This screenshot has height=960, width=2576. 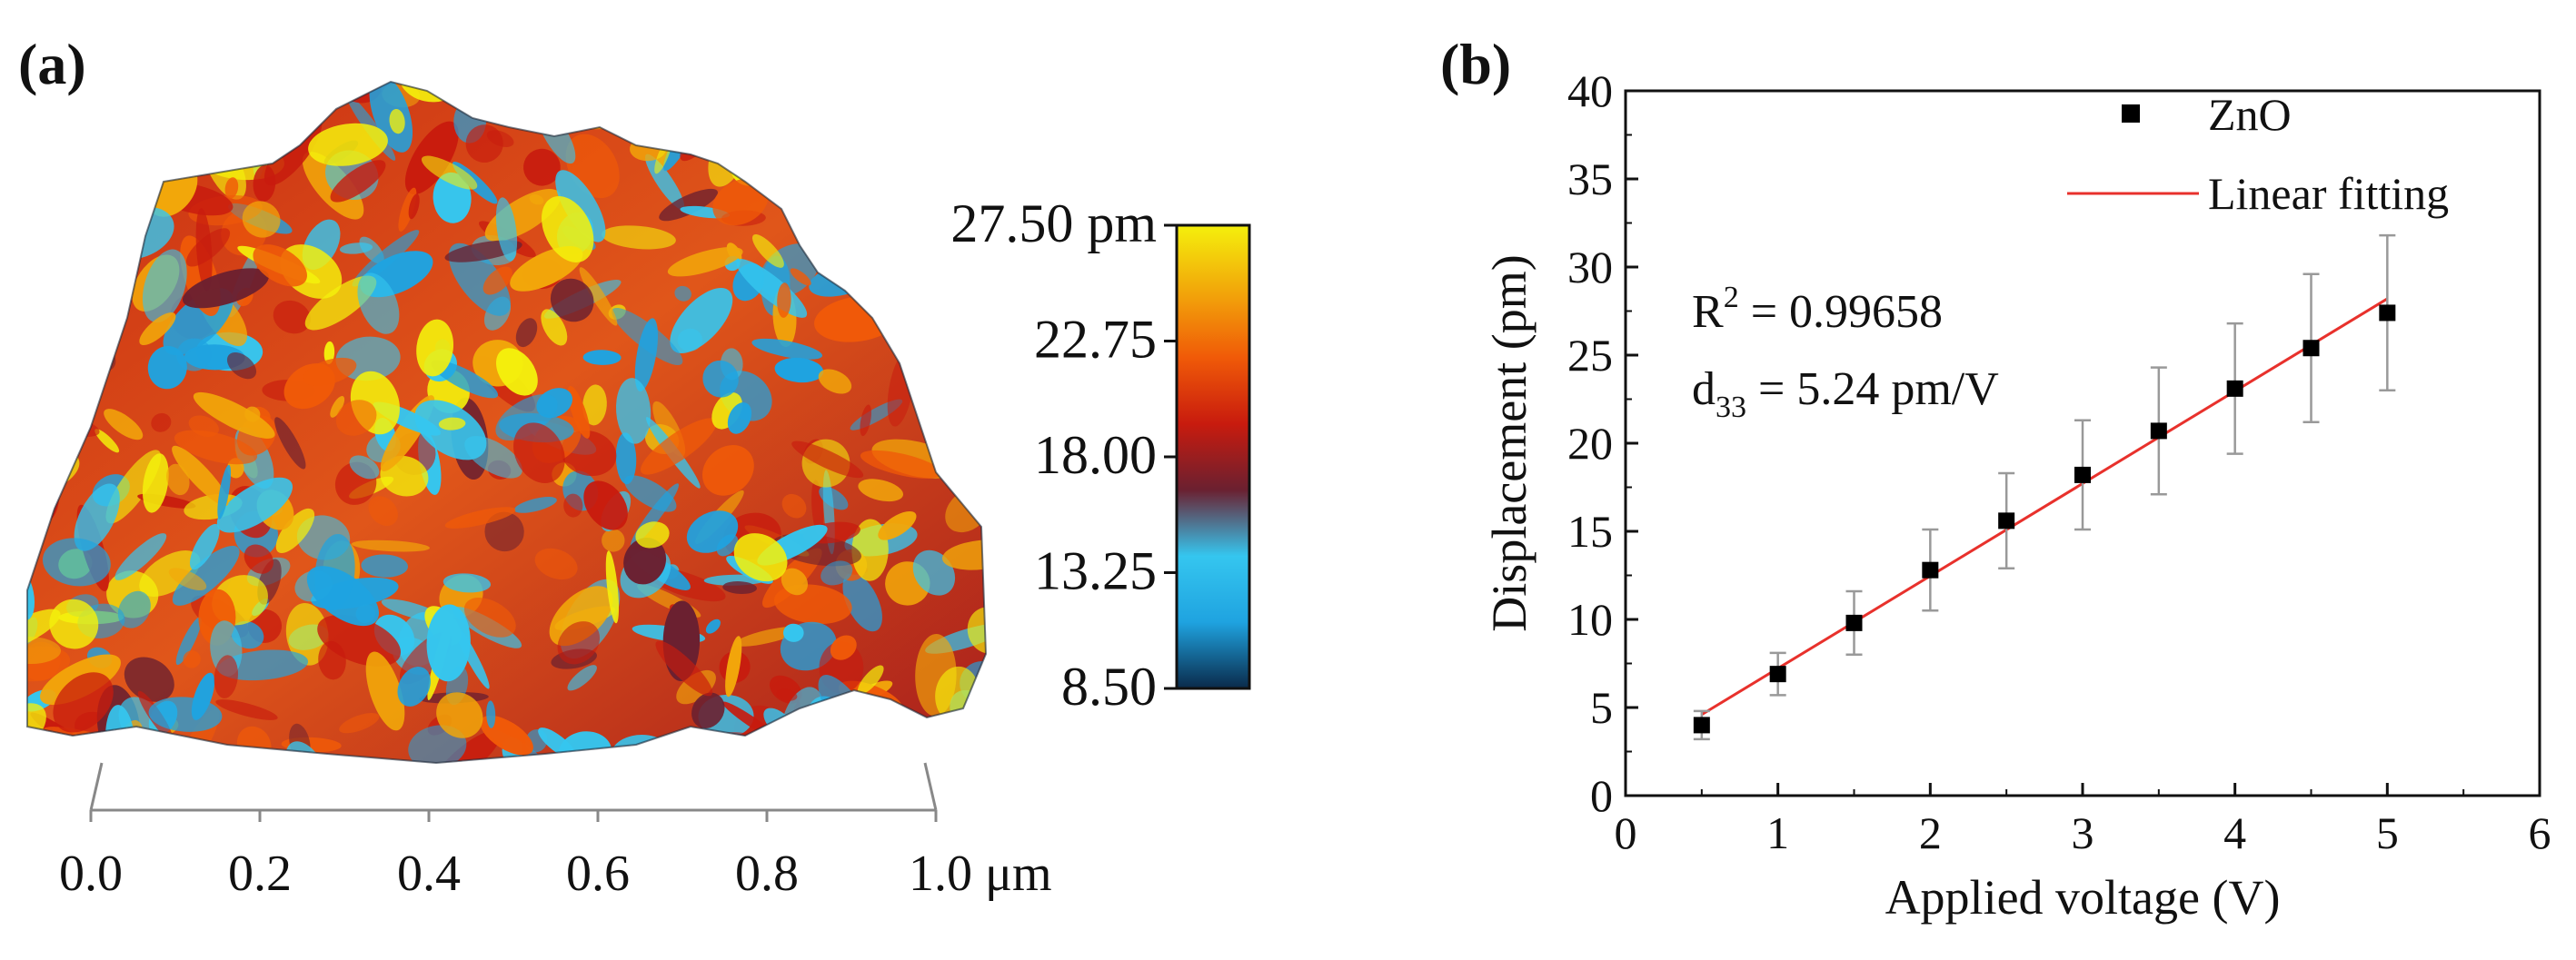 I want to click on afm-x-tick-label: 0.6, so click(x=598, y=874).